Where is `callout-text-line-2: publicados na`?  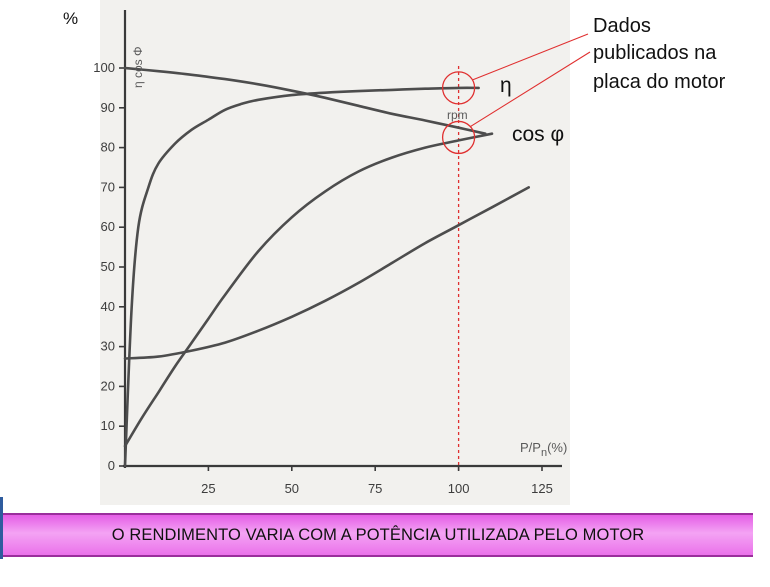 callout-text-line-2: publicados na is located at coordinates (655, 53).